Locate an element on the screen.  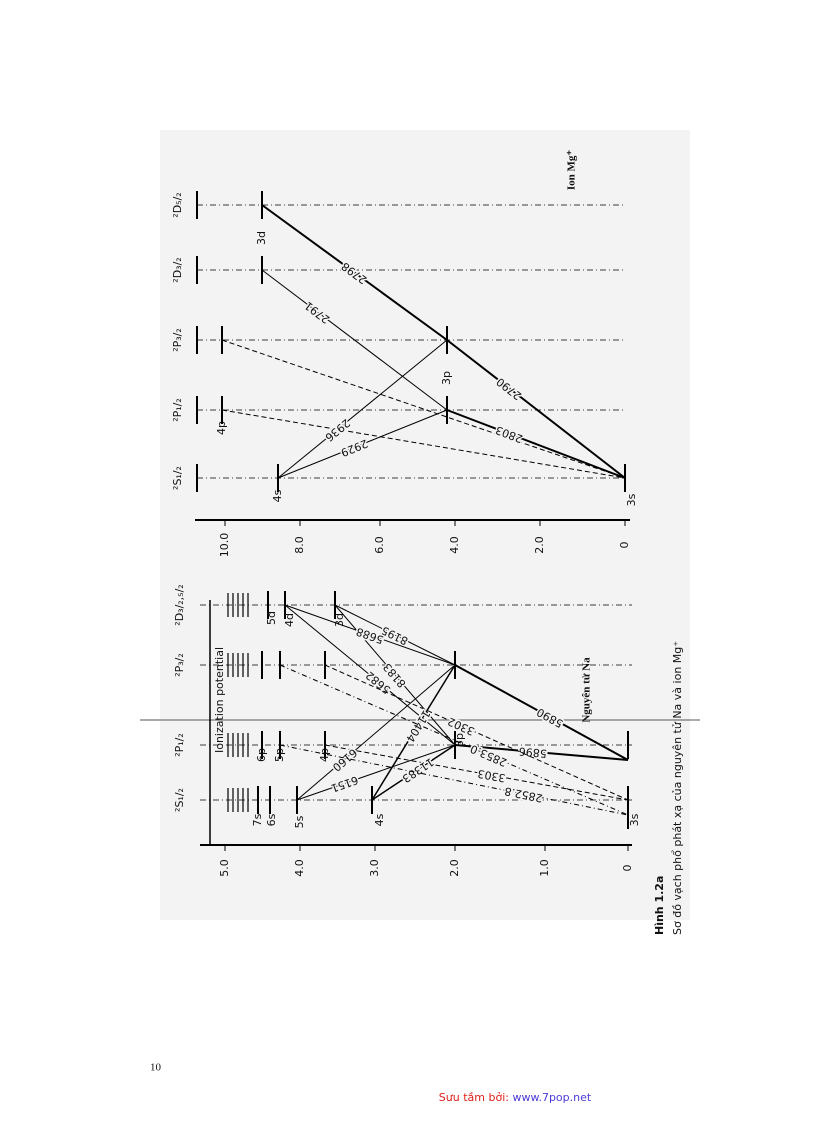
ionization-label: Ionization potential is located at coordinates (219, 700).